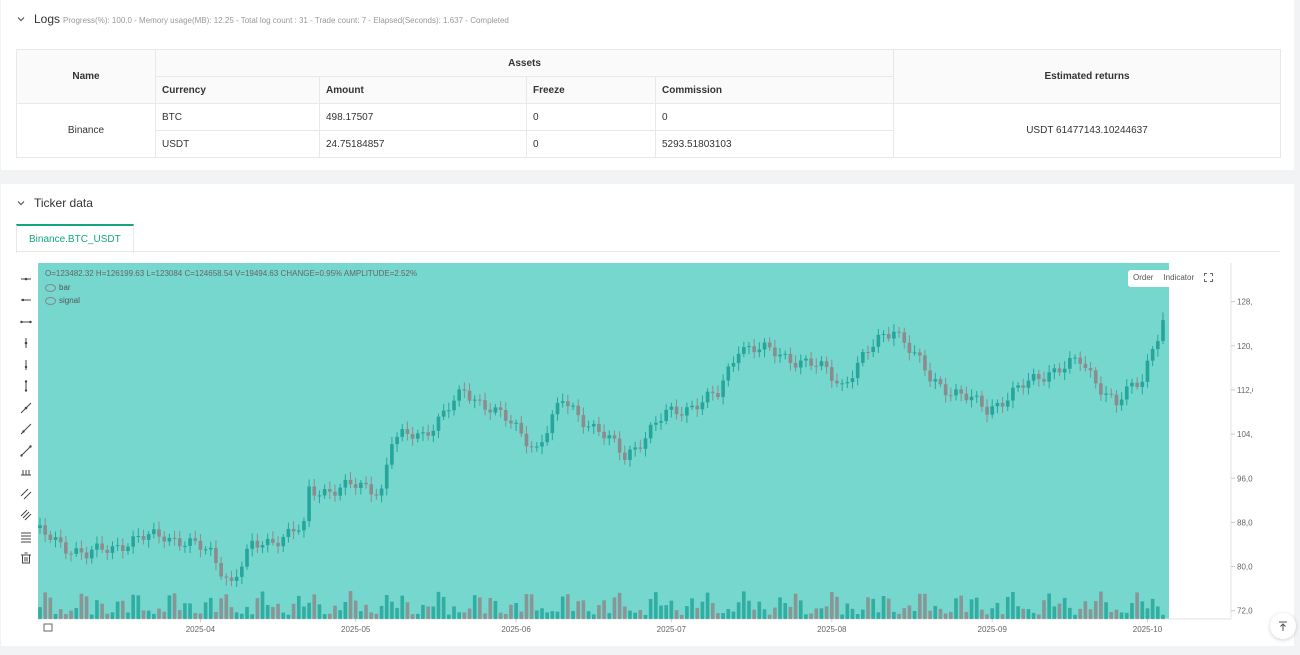 The height and width of the screenshot is (655, 1300). Describe the element at coordinates (21, 19) in the screenshot. I see `chevron-down-icon` at that location.